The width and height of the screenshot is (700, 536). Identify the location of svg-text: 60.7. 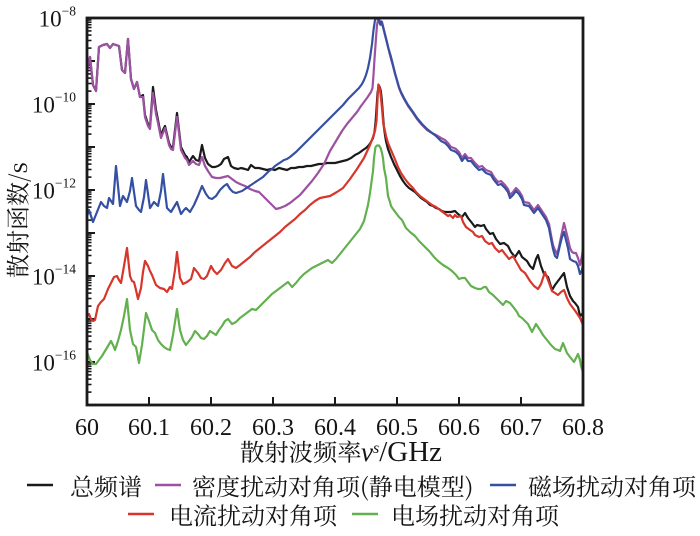
(521, 428).